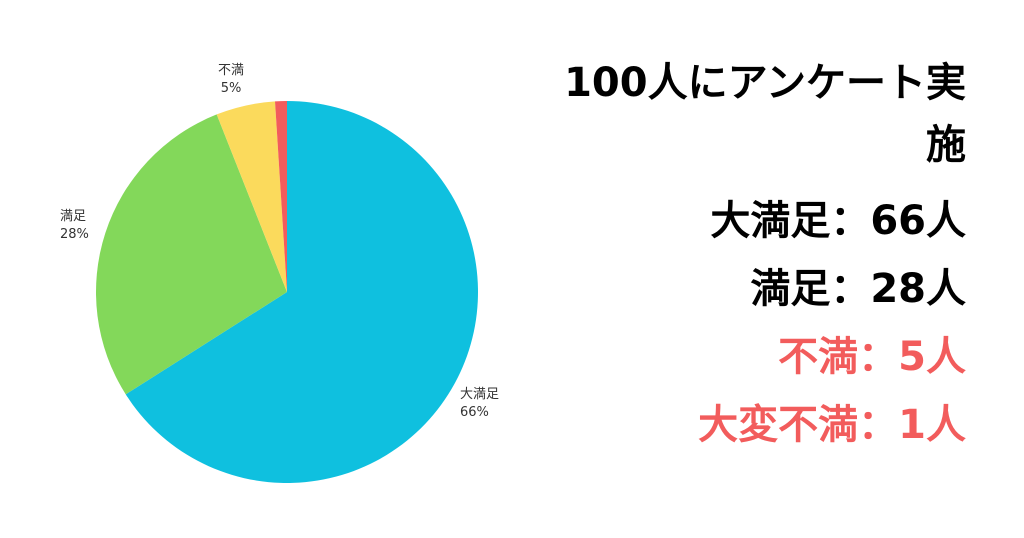  I want to click on slice-label-percent: 5%, so click(231, 88).